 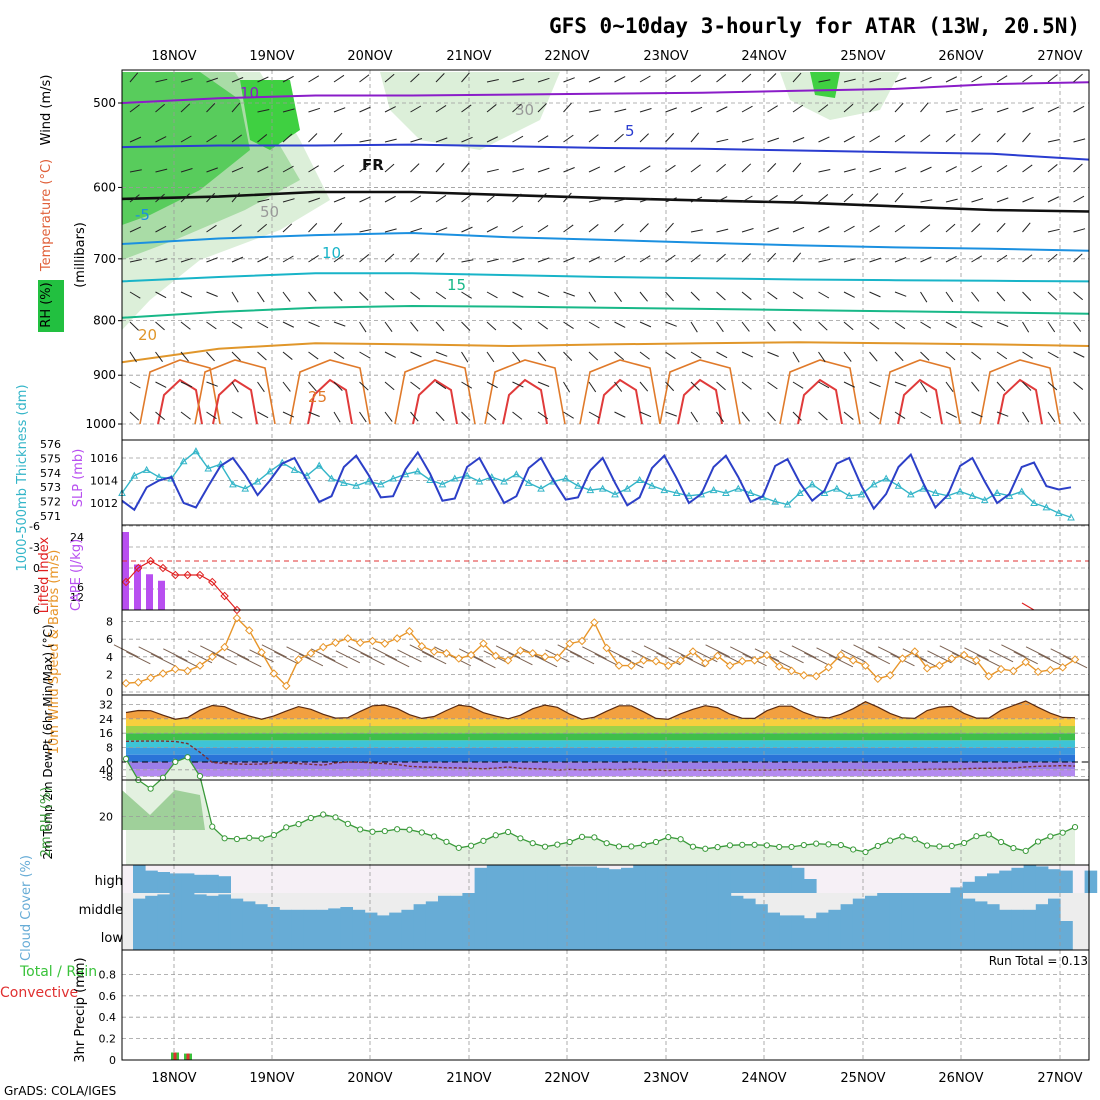 What do you see at coordinates (1020, 401) in the screenshot?
I see `isotherm-25-loop` at bounding box center [1020, 401].